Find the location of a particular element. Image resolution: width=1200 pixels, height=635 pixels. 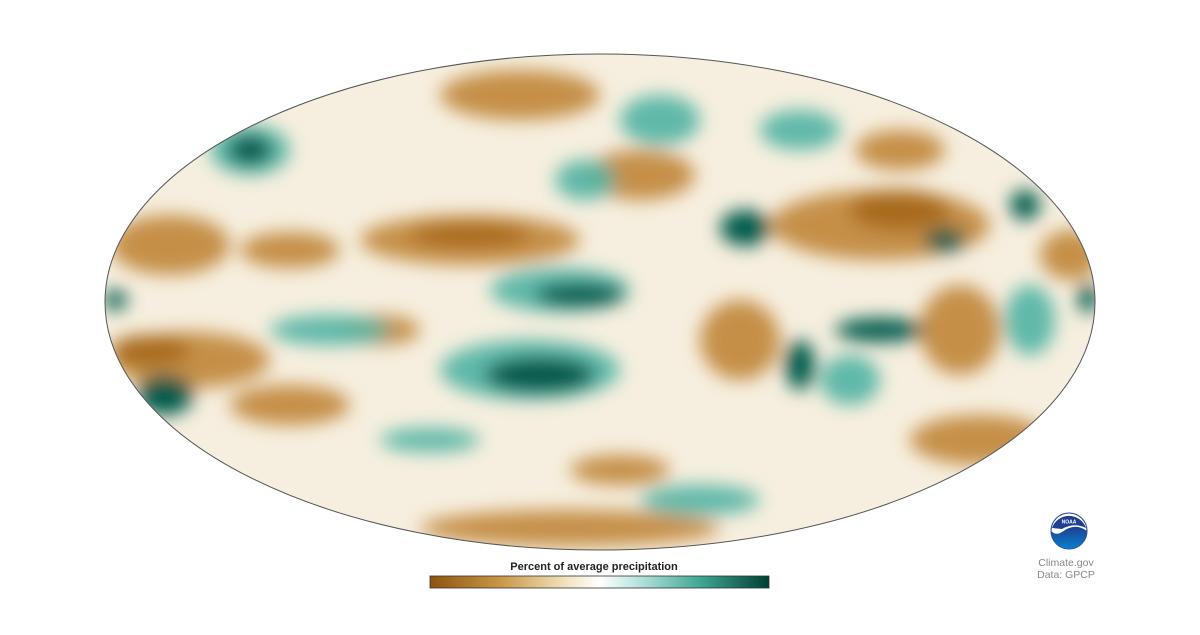

credit-data: Data: GPCP is located at coordinates (1066, 575).